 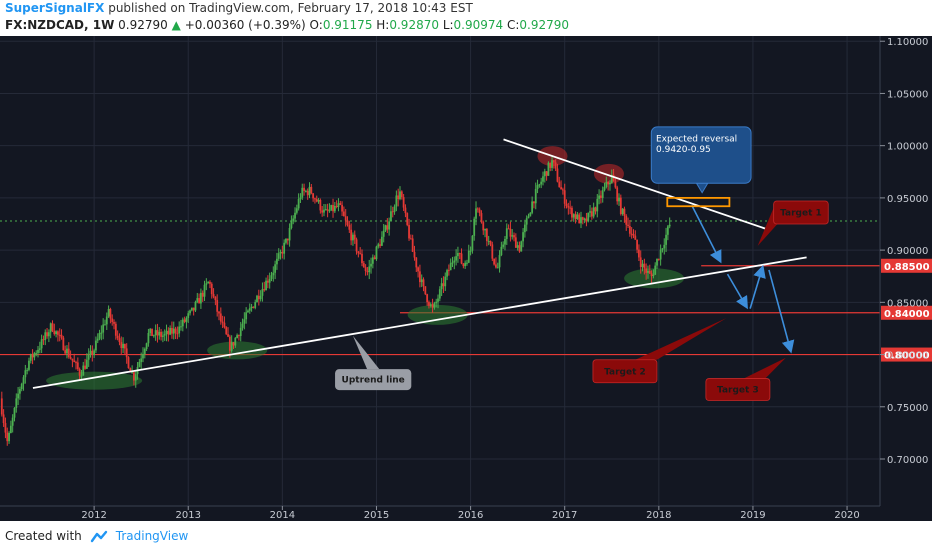 I want to click on price-tag-label: 0.88500, so click(x=907, y=267).